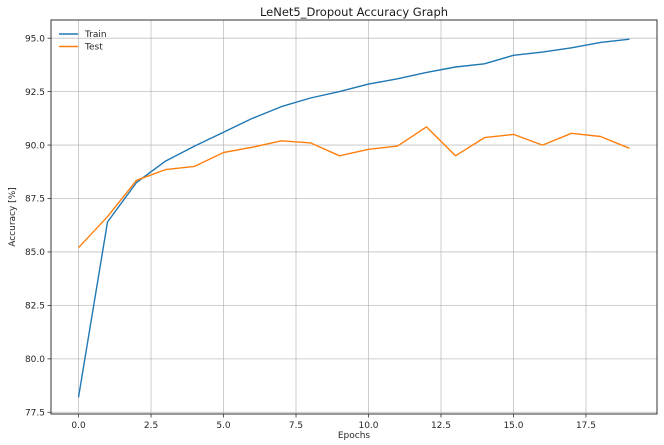 The image size is (664, 445). I want to click on x-axis-label: Epochs, so click(354, 436).